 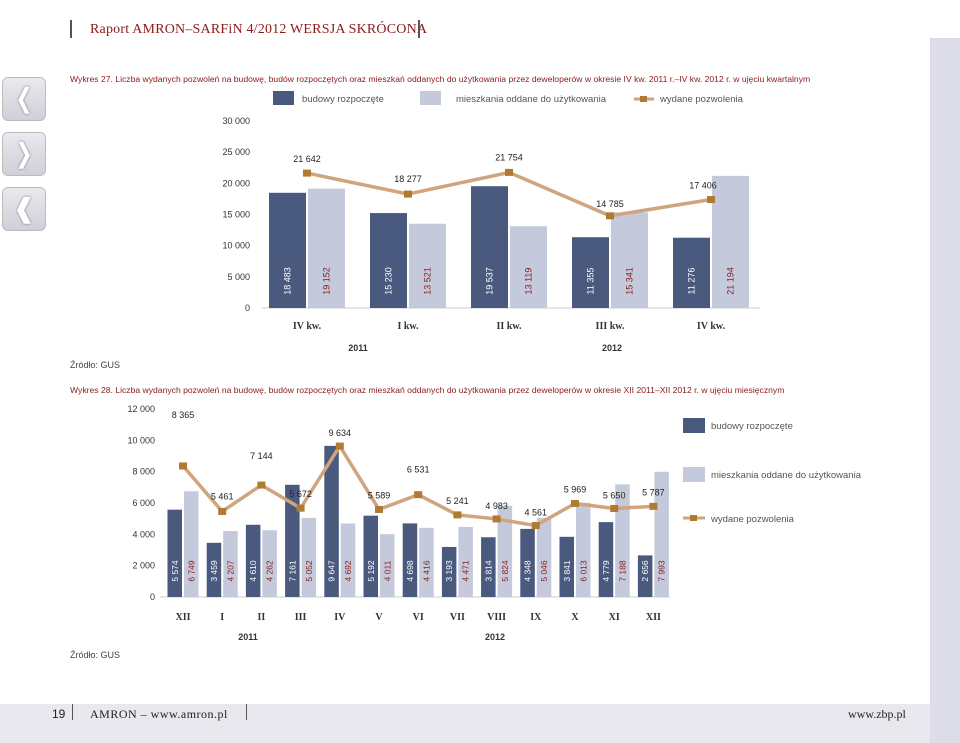 I want to click on data-label-permits: 18 277, so click(x=408, y=179).